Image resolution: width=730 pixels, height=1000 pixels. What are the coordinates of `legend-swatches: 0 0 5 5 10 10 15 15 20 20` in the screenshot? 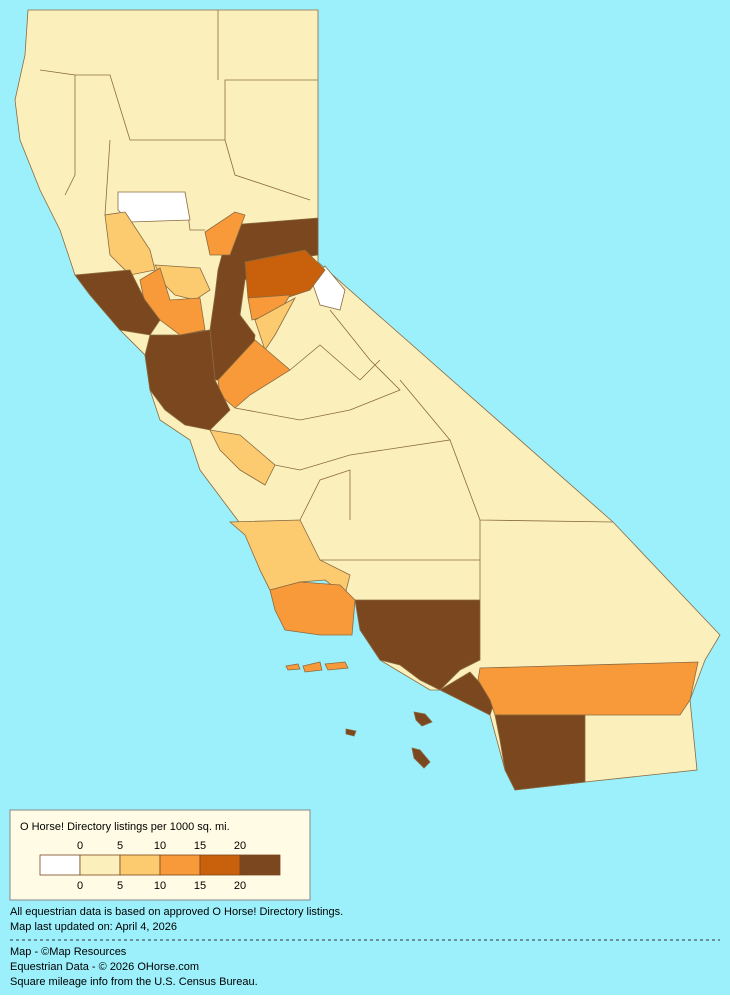 It's located at (160, 866).